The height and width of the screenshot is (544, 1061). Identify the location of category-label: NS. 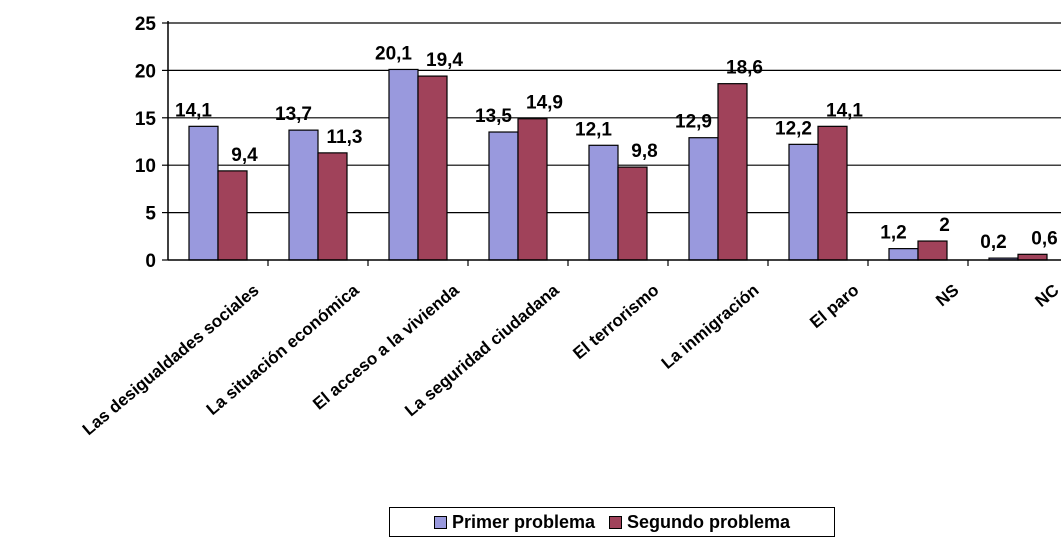
(947, 296).